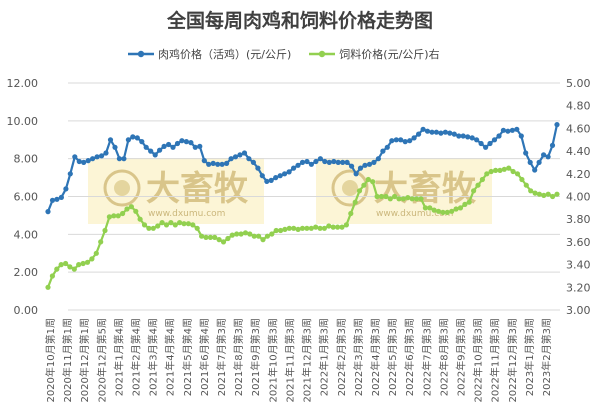 This screenshot has height=415, width=600. I want to click on left-axis-tick-label: 10.00, so click(23, 121).